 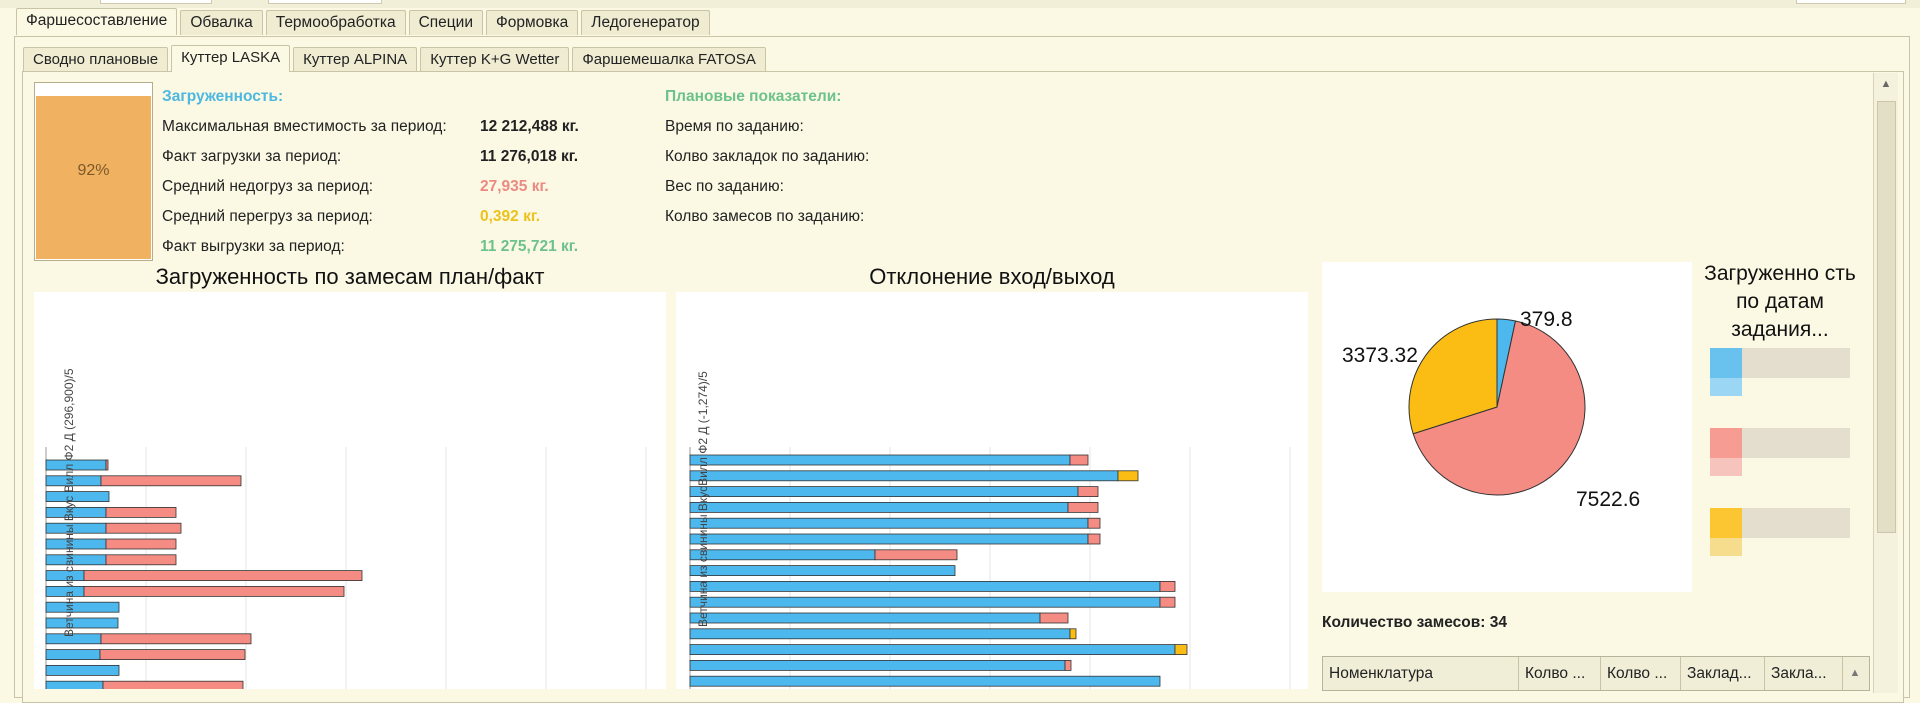 What do you see at coordinates (529, 126) in the screenshot?
I see `max-capacity-value: 12 212,488 кг.` at bounding box center [529, 126].